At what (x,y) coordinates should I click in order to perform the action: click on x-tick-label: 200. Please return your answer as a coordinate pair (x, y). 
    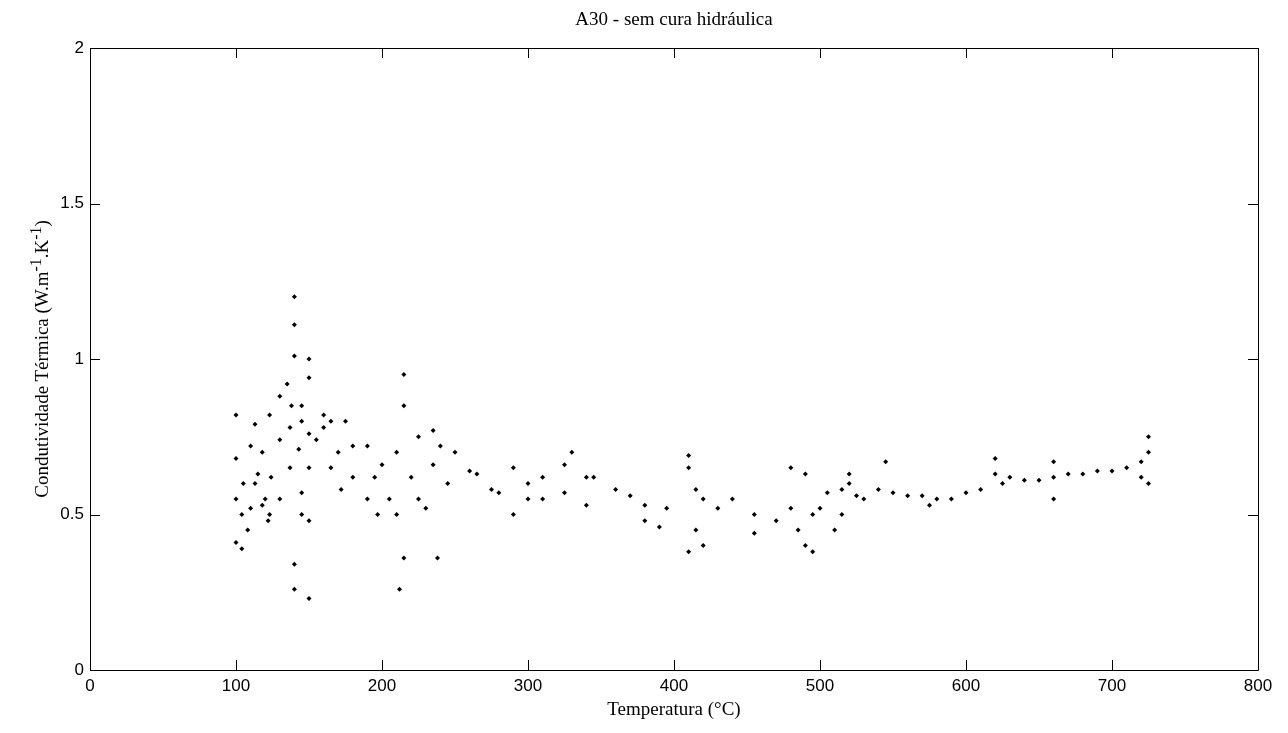
    Looking at the image, I should click on (382, 685).